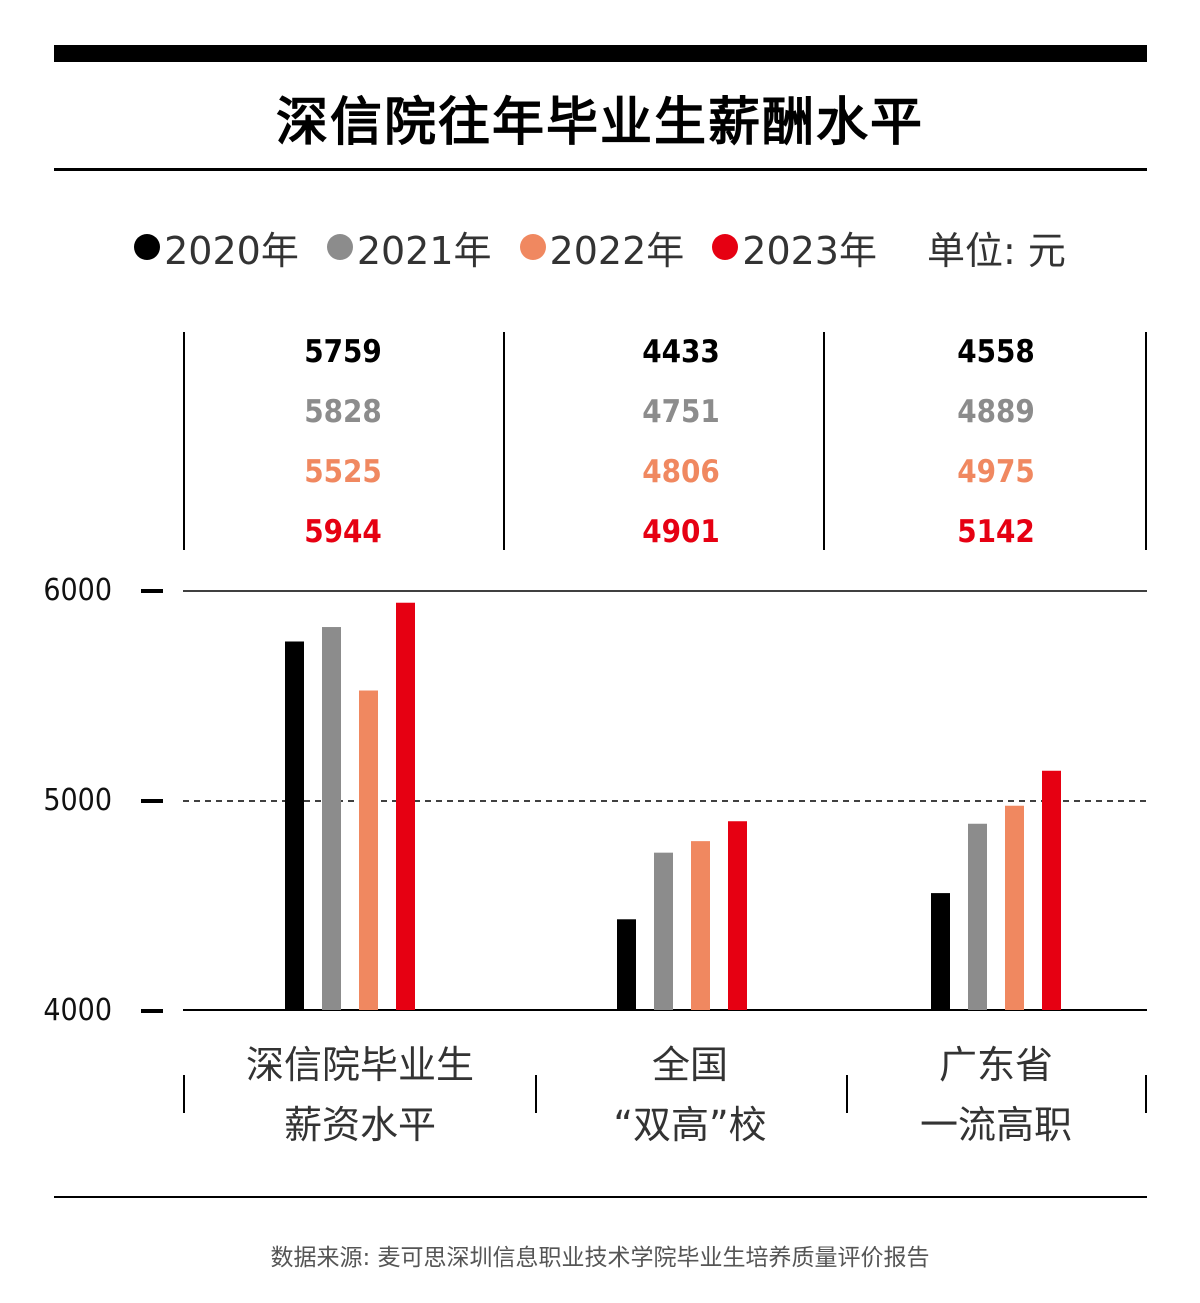 The height and width of the screenshot is (1303, 1200). What do you see at coordinates (617, 250) in the screenshot?
I see `legend-label-2022: 2022年` at bounding box center [617, 250].